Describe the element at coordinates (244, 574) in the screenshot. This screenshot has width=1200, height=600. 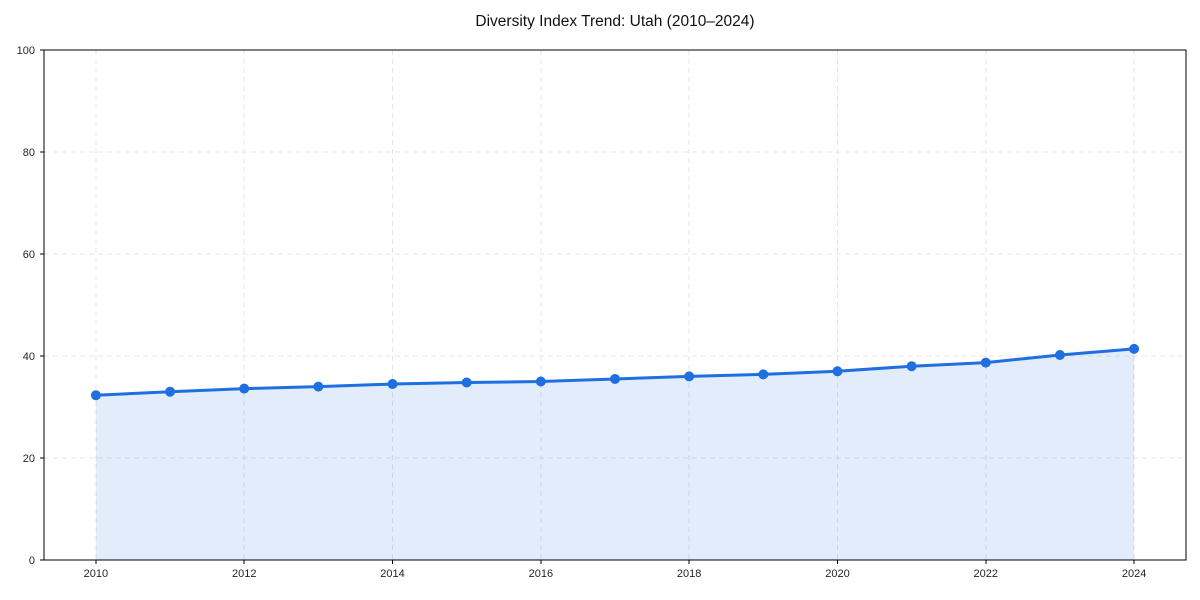
I see `x-tick-label: 2012` at that location.